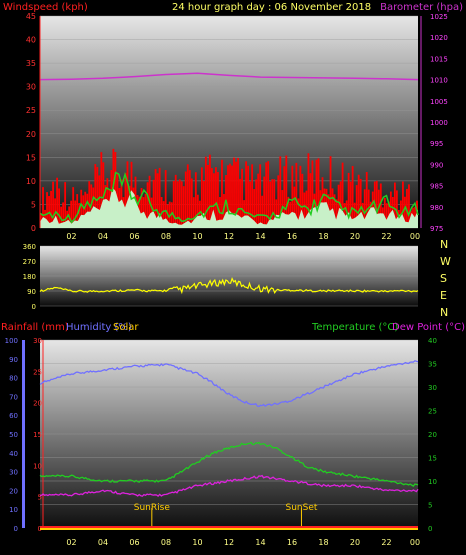 The height and width of the screenshot is (555, 466). I want to click on barometer-line, so click(229, 76).